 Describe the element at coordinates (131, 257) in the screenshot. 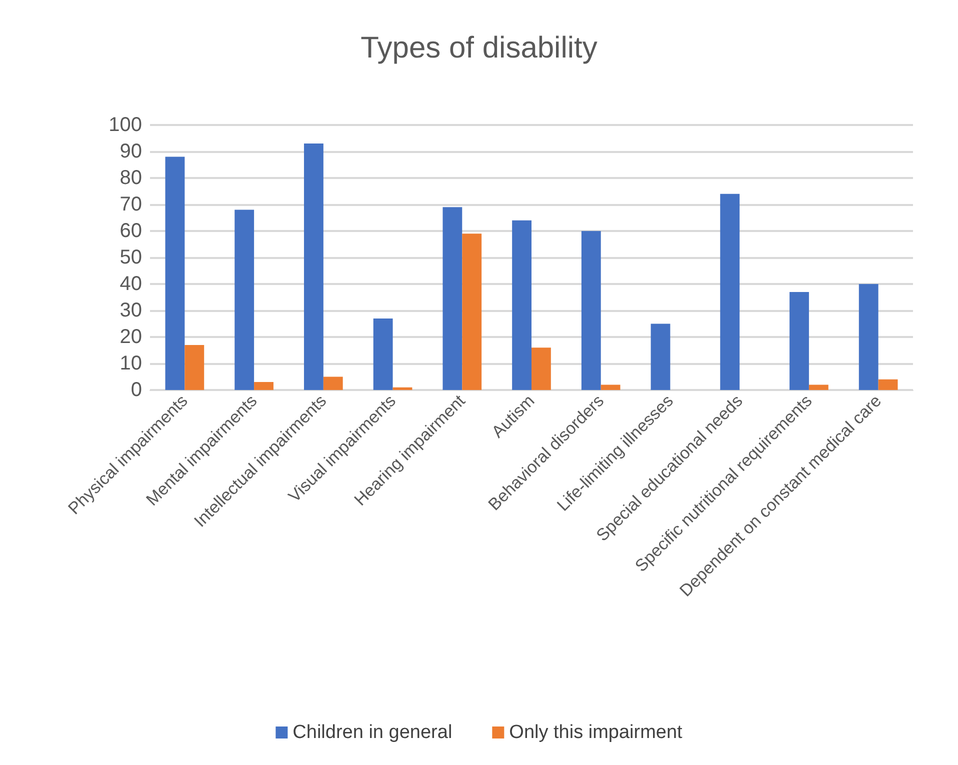

I see `y-tick-label: 50` at that location.